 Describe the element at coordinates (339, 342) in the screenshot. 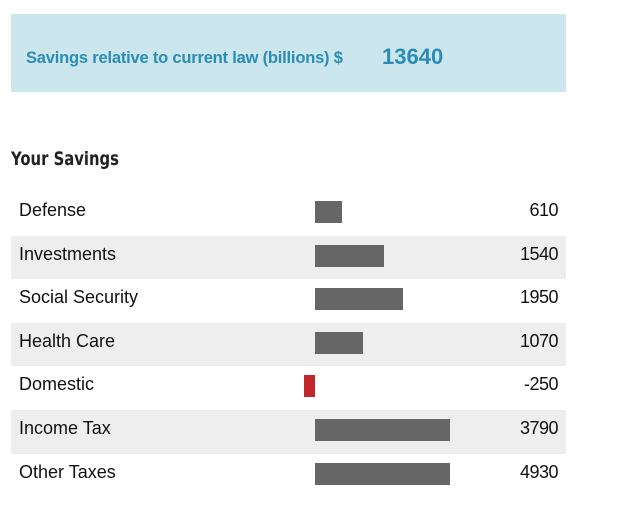

I see `bar-health-care` at that location.